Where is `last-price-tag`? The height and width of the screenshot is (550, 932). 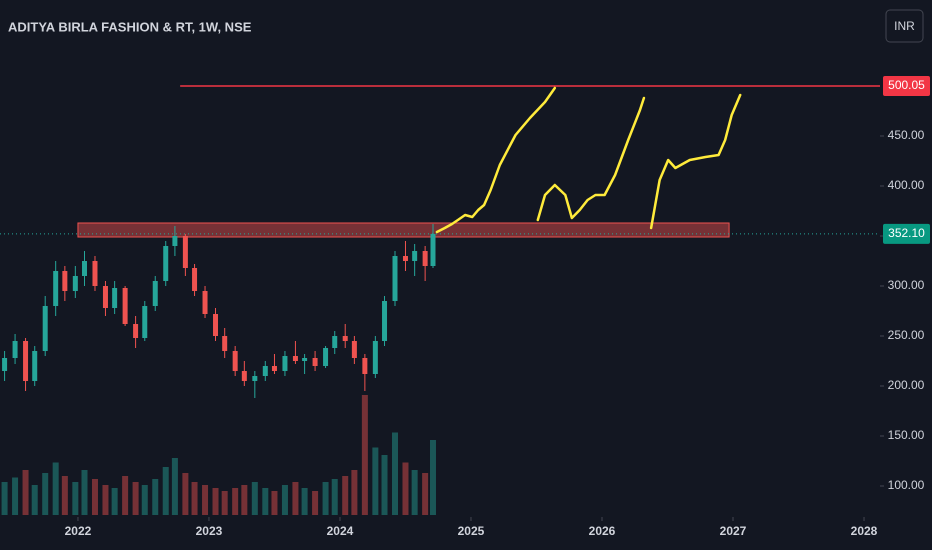 last-price-tag is located at coordinates (906, 233).